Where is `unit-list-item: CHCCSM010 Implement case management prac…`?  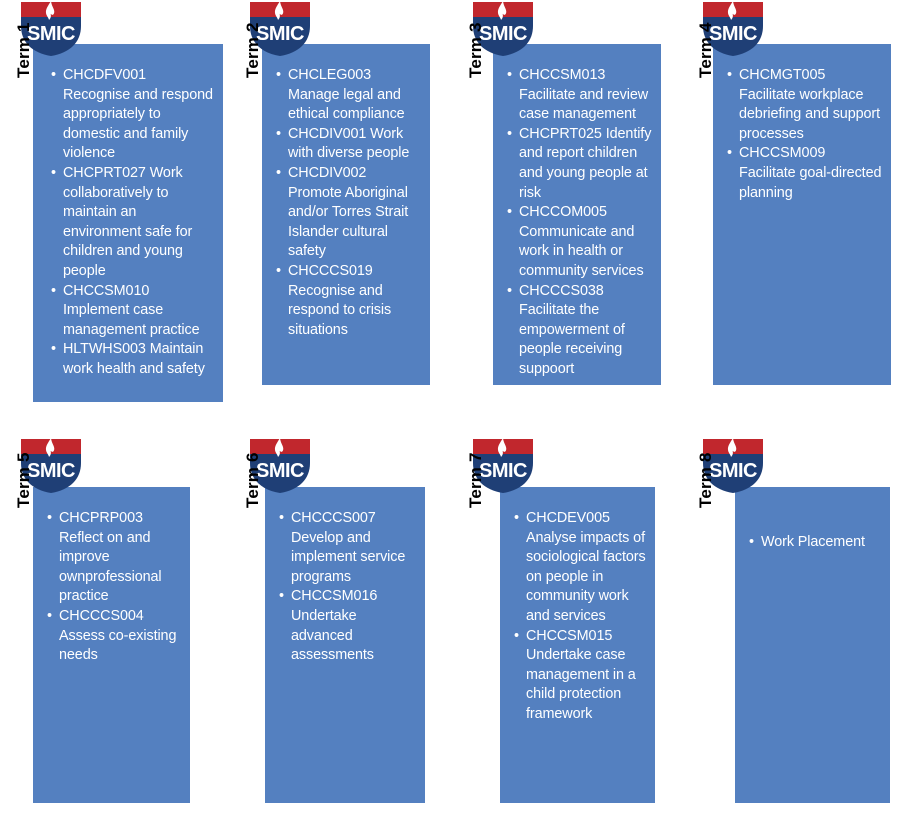 unit-list-item: CHCCSM010 Implement case management prac… is located at coordinates (133, 311).